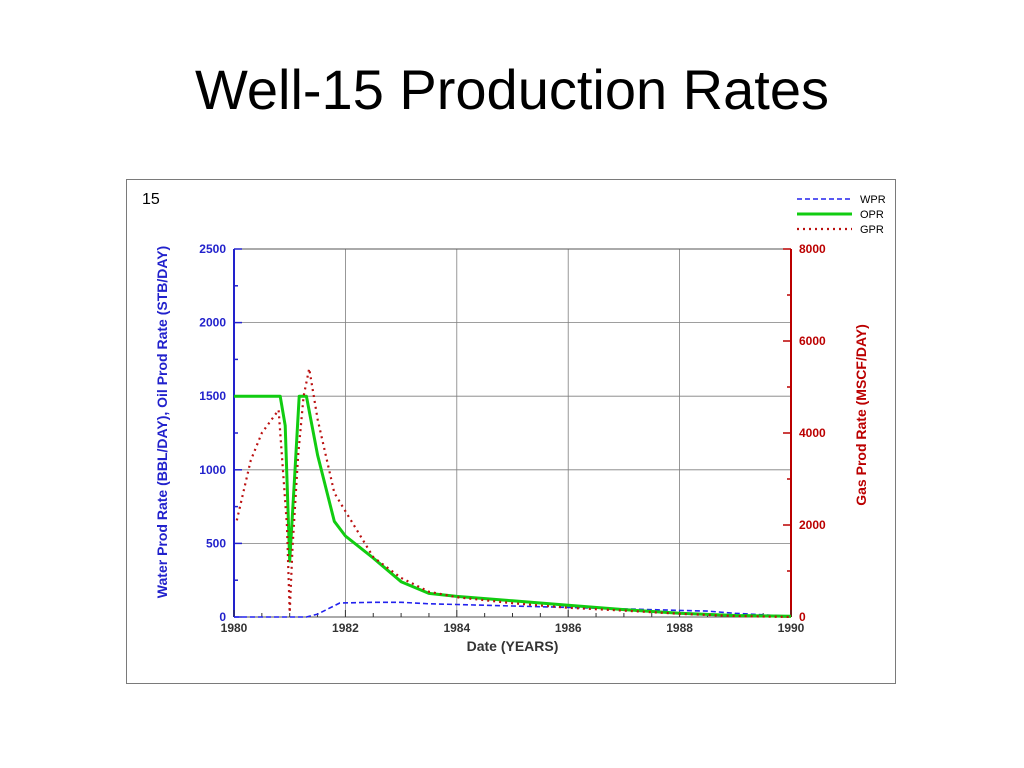 The height and width of the screenshot is (768, 1024). I want to click on right-tick-label: 0, so click(802, 617).